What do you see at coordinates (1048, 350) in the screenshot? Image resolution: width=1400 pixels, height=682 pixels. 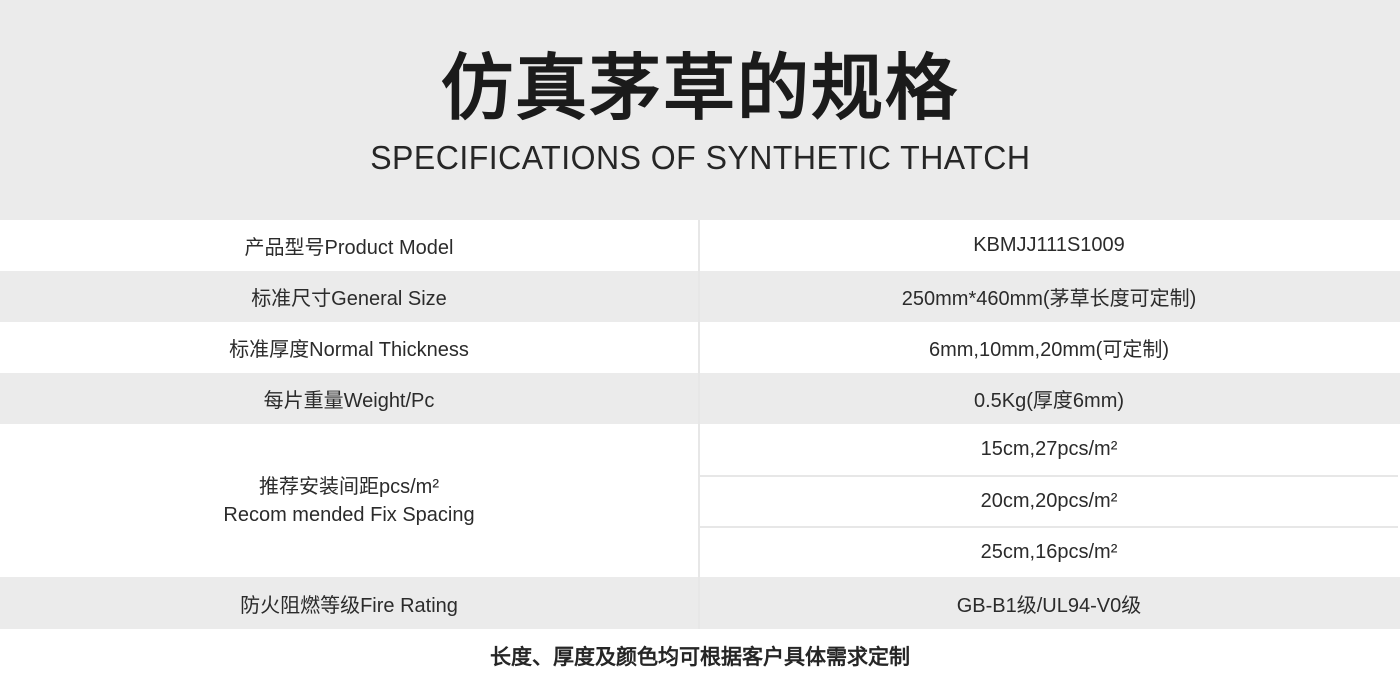 I see `spec-value-normal-thickness: 6mm,10mm,20mm(可定制)` at bounding box center [1048, 350].